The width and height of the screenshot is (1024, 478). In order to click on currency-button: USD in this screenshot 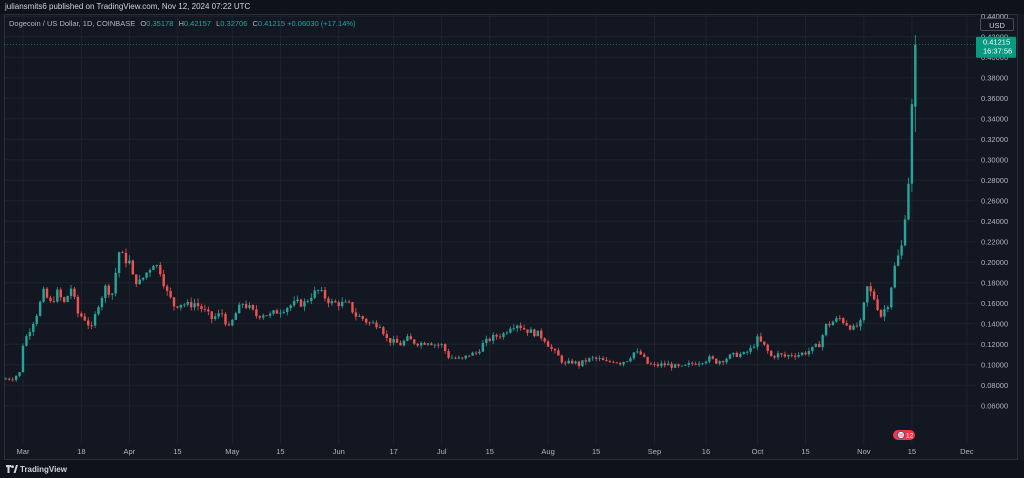, I will do `click(997, 24)`.